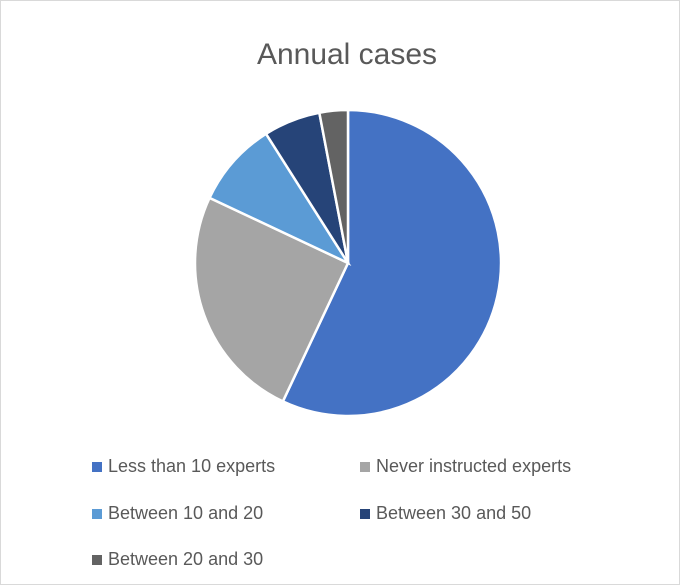 The image size is (680, 585). What do you see at coordinates (185, 513) in the screenshot?
I see `legend-label: Between 10 and 20` at bounding box center [185, 513].